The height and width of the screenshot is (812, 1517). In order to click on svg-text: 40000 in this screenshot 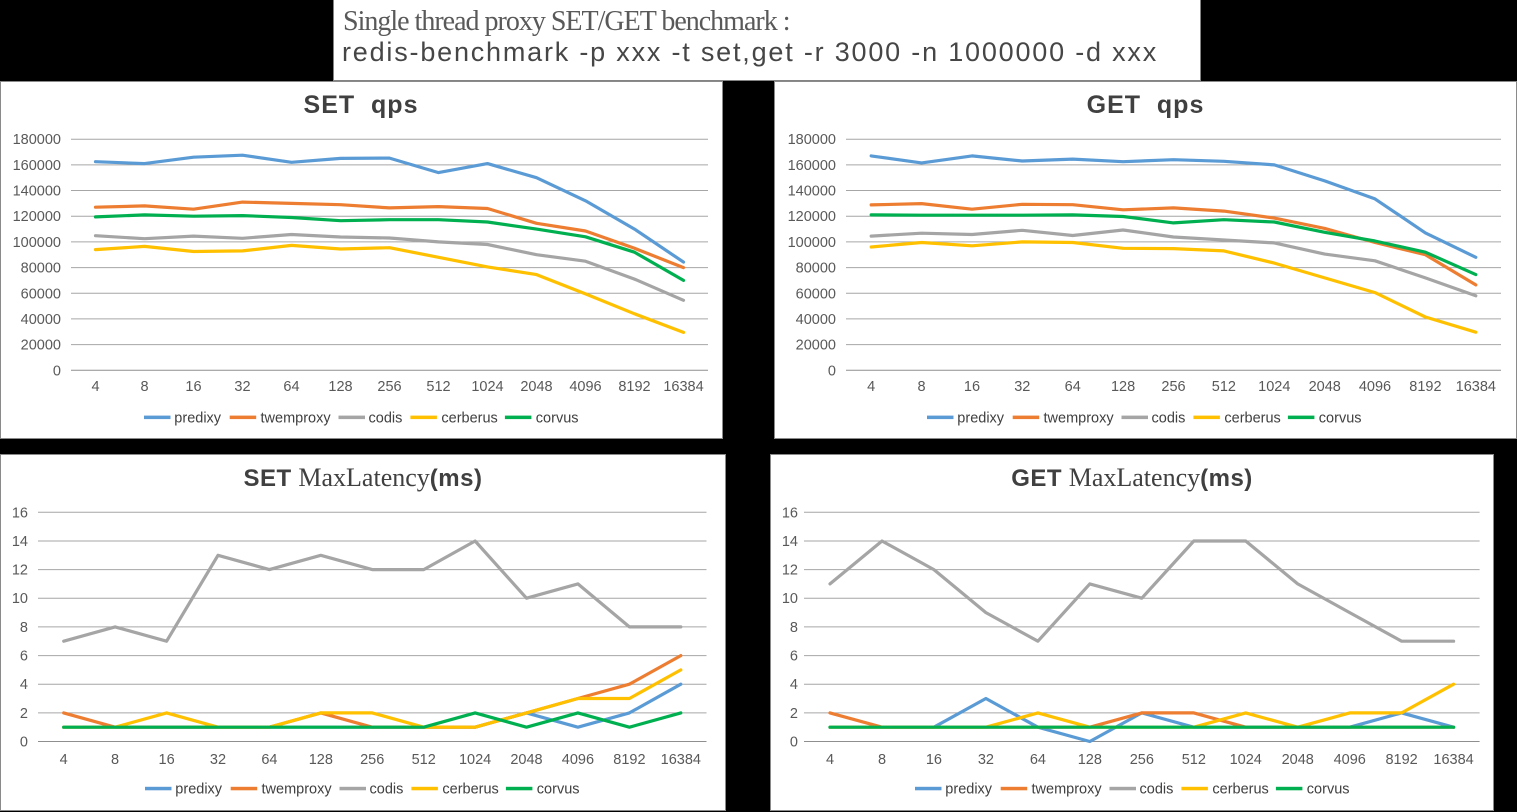, I will do `click(41, 320)`.